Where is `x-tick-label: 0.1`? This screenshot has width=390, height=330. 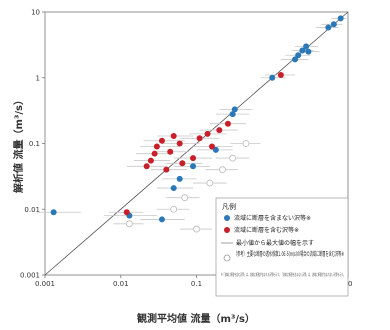
x-tick-label: 0.1 is located at coordinates (196, 284).